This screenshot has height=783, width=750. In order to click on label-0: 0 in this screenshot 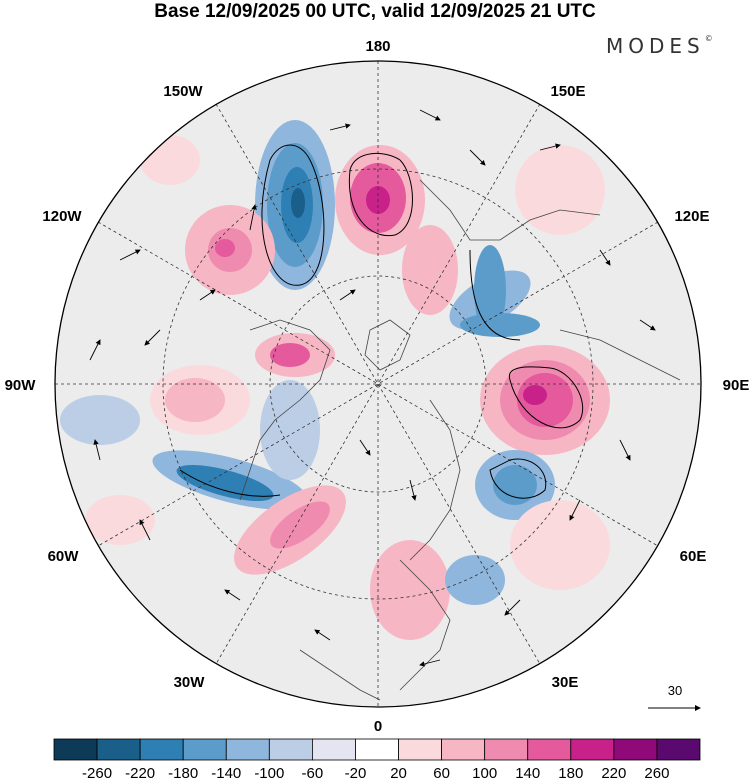, I will do `click(378, 726)`.